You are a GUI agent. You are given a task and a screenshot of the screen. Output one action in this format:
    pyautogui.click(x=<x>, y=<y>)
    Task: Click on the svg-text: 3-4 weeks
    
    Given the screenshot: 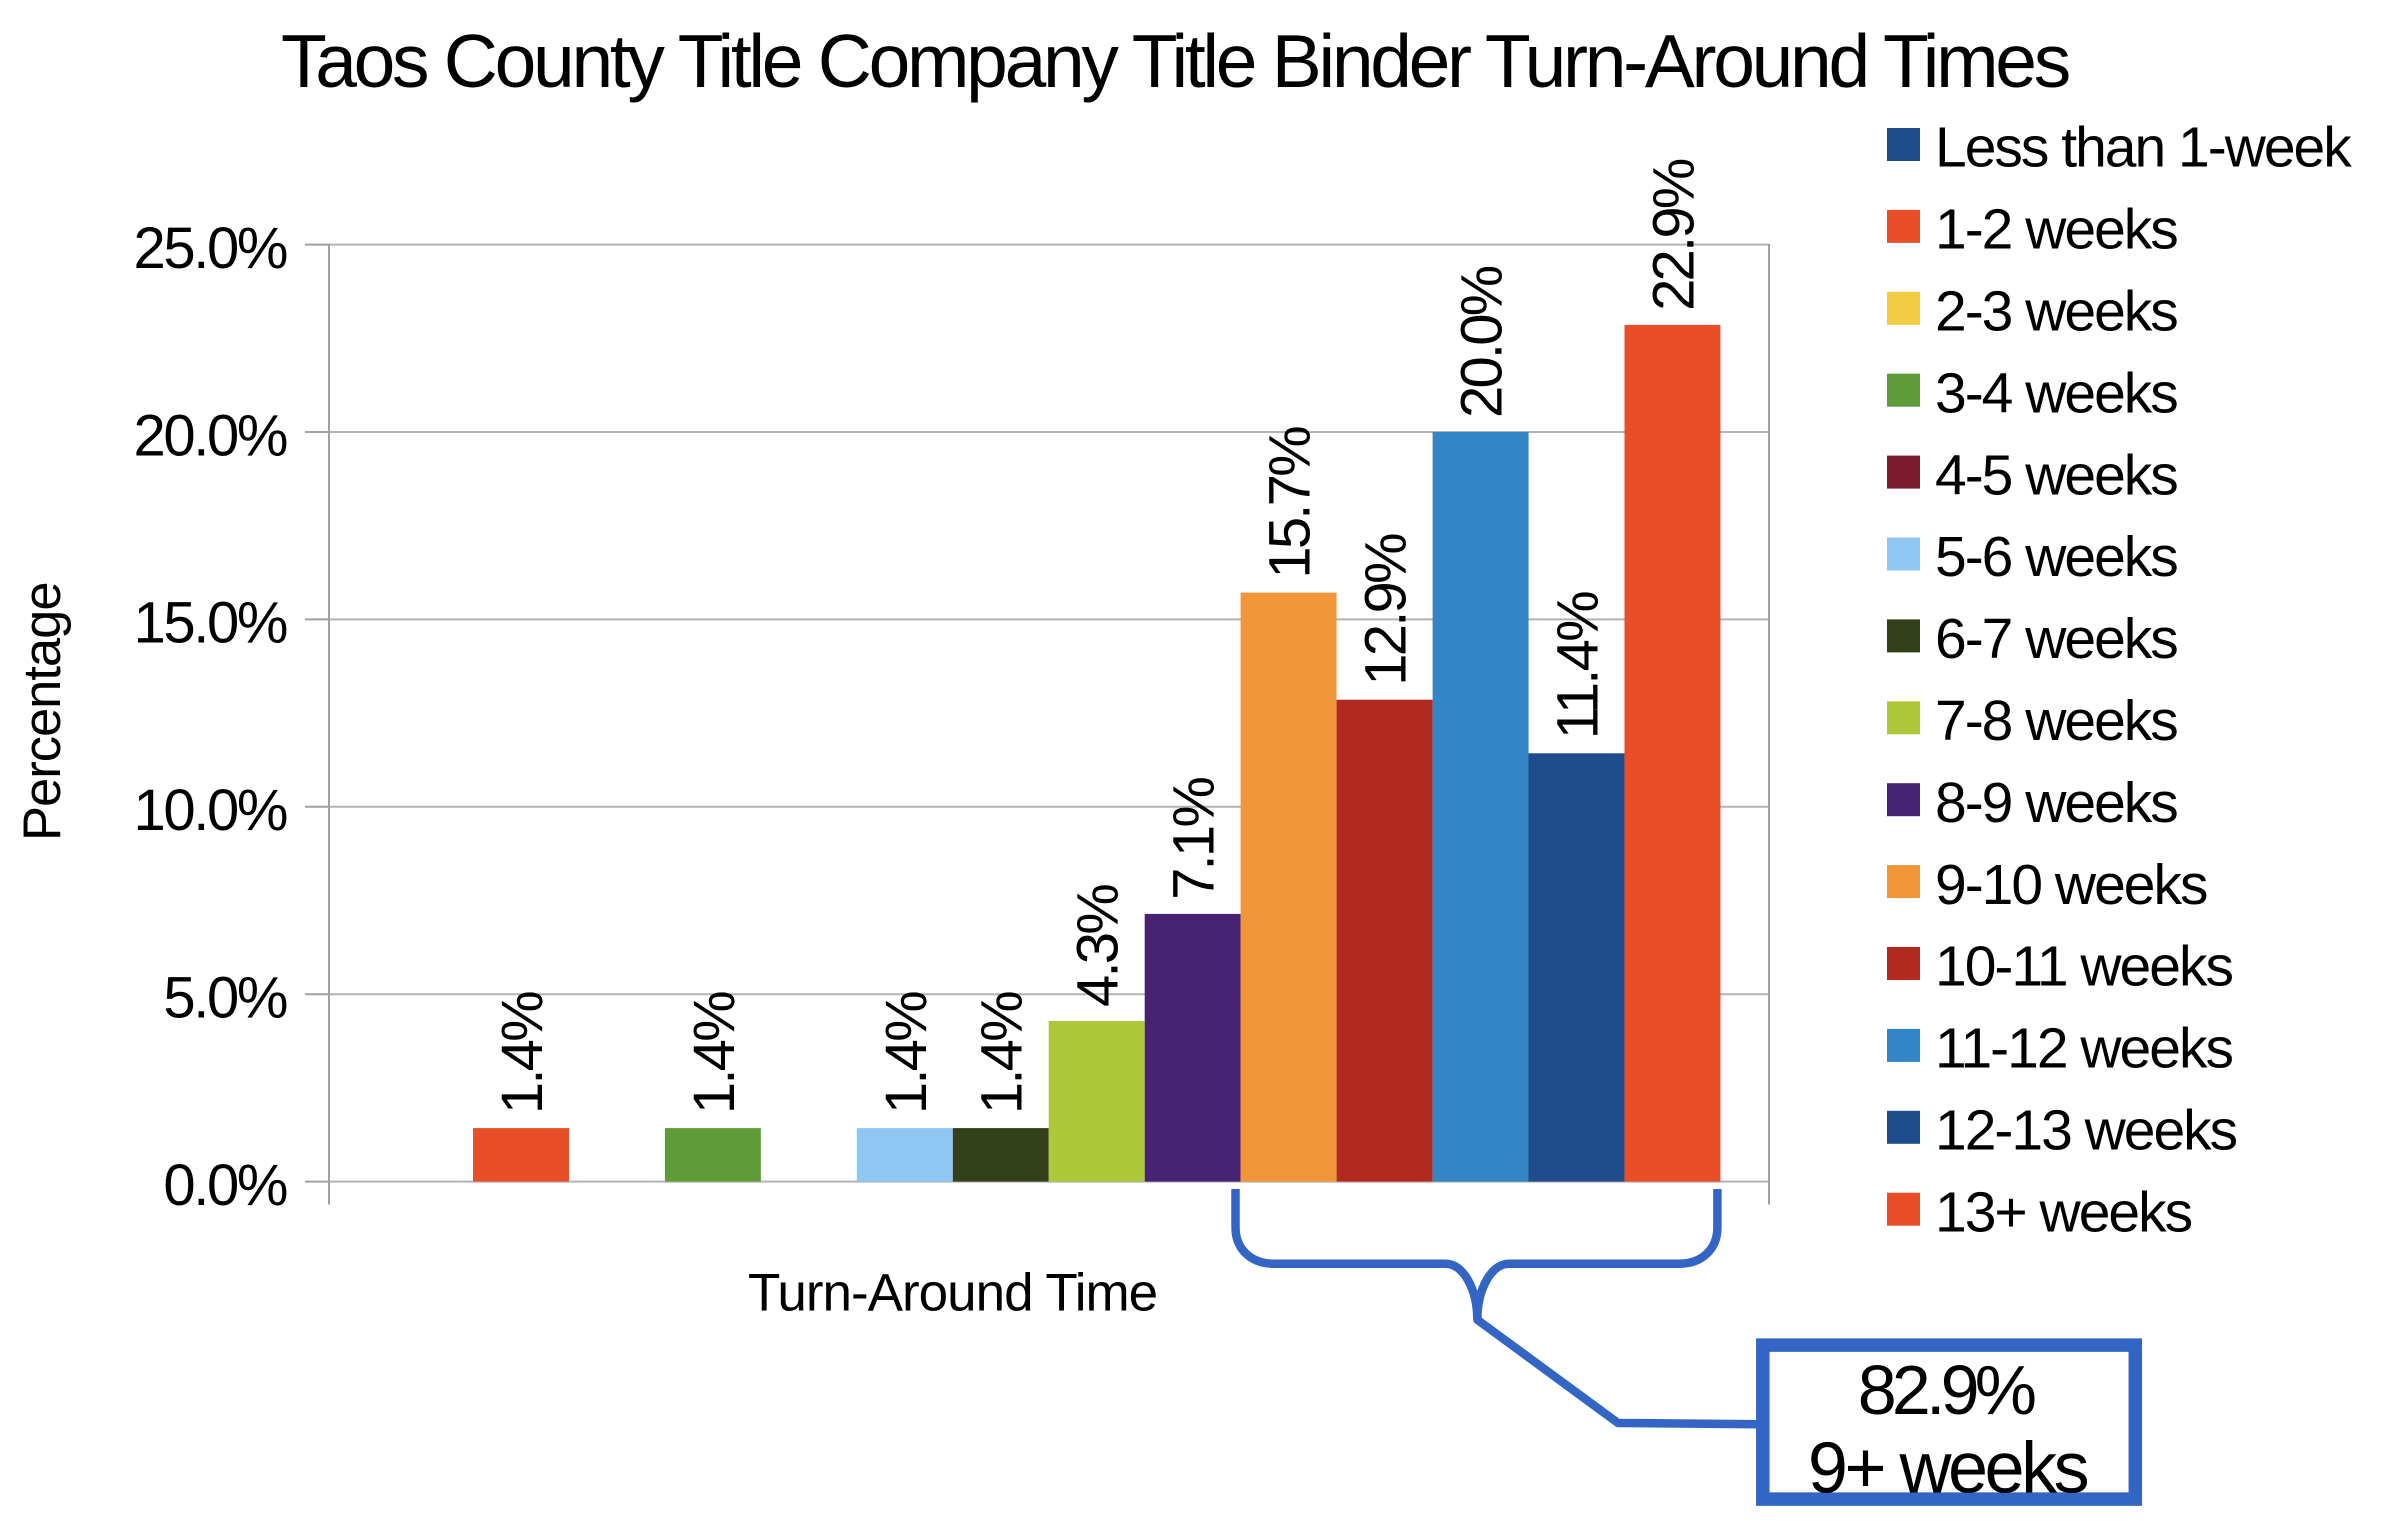 What is the action you would take?
    pyautogui.click(x=2056, y=393)
    